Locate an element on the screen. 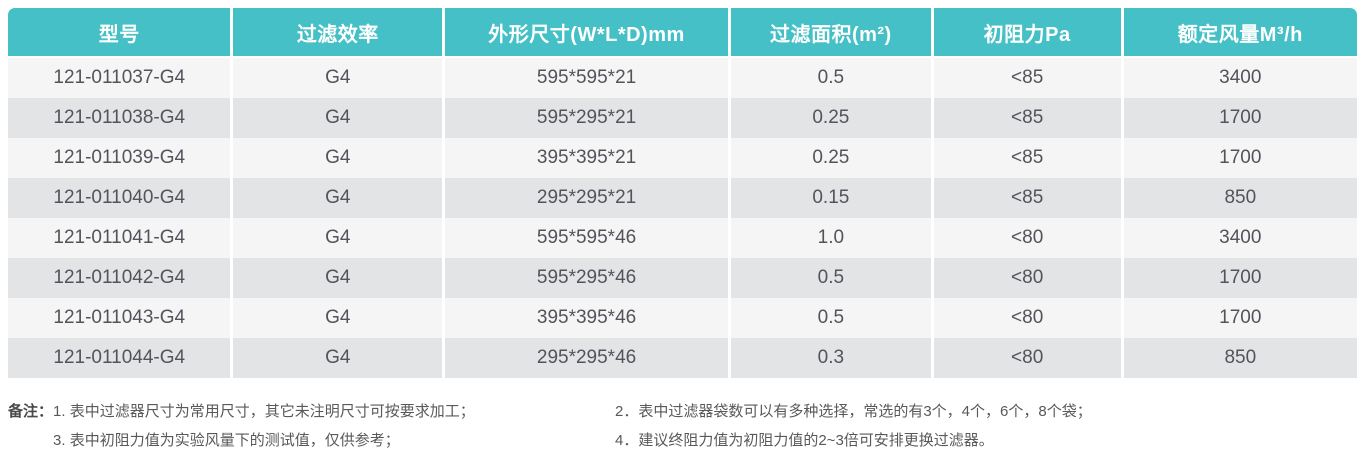 The width and height of the screenshot is (1365, 457). cell-model: 121-011038-G4 is located at coordinates (119, 118).